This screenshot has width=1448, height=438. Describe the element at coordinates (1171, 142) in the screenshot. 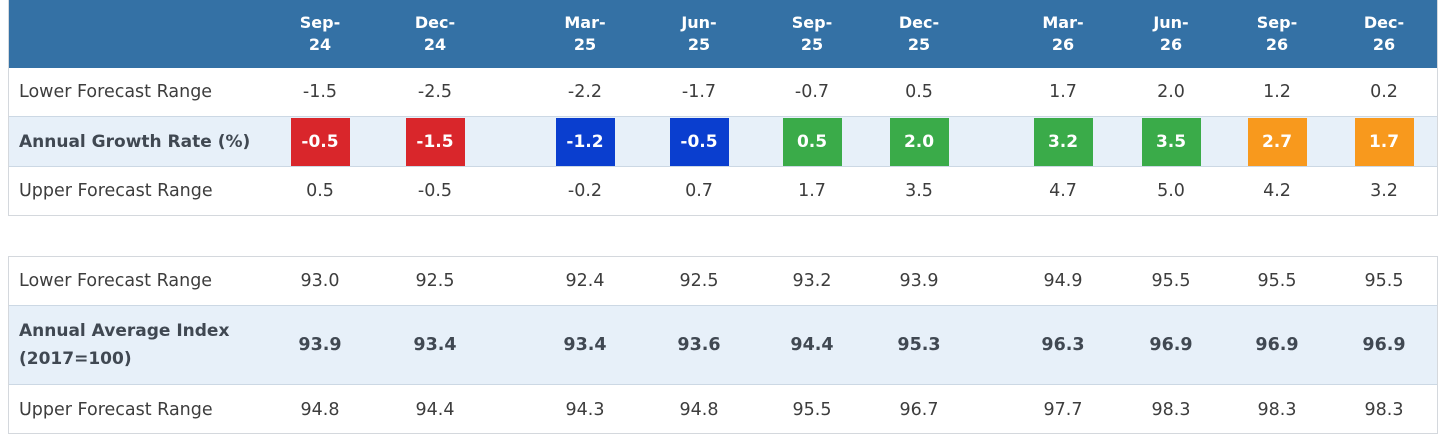

I see `growth-rate-badge: 3.5` at that location.